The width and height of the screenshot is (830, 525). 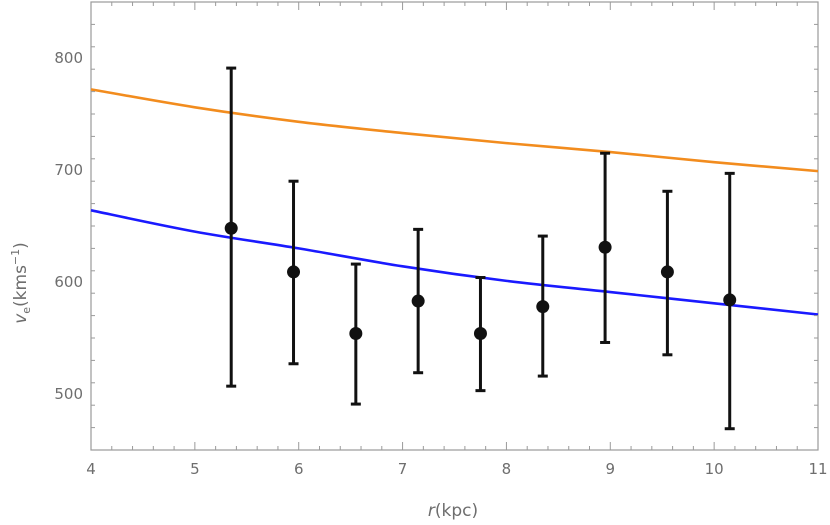 What do you see at coordinates (68, 170) in the screenshot?
I see `y-tick-label: 700` at bounding box center [68, 170].